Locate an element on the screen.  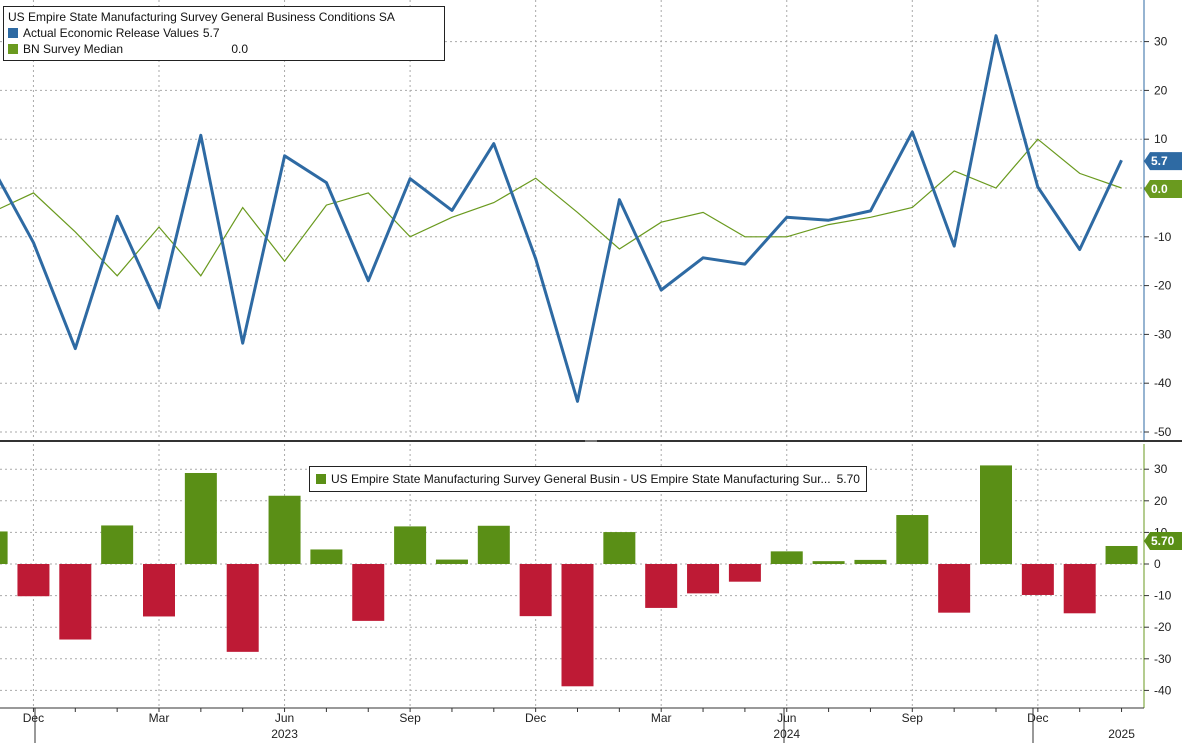
last-value-tag-actual-bg is located at coordinates (1163, 161).